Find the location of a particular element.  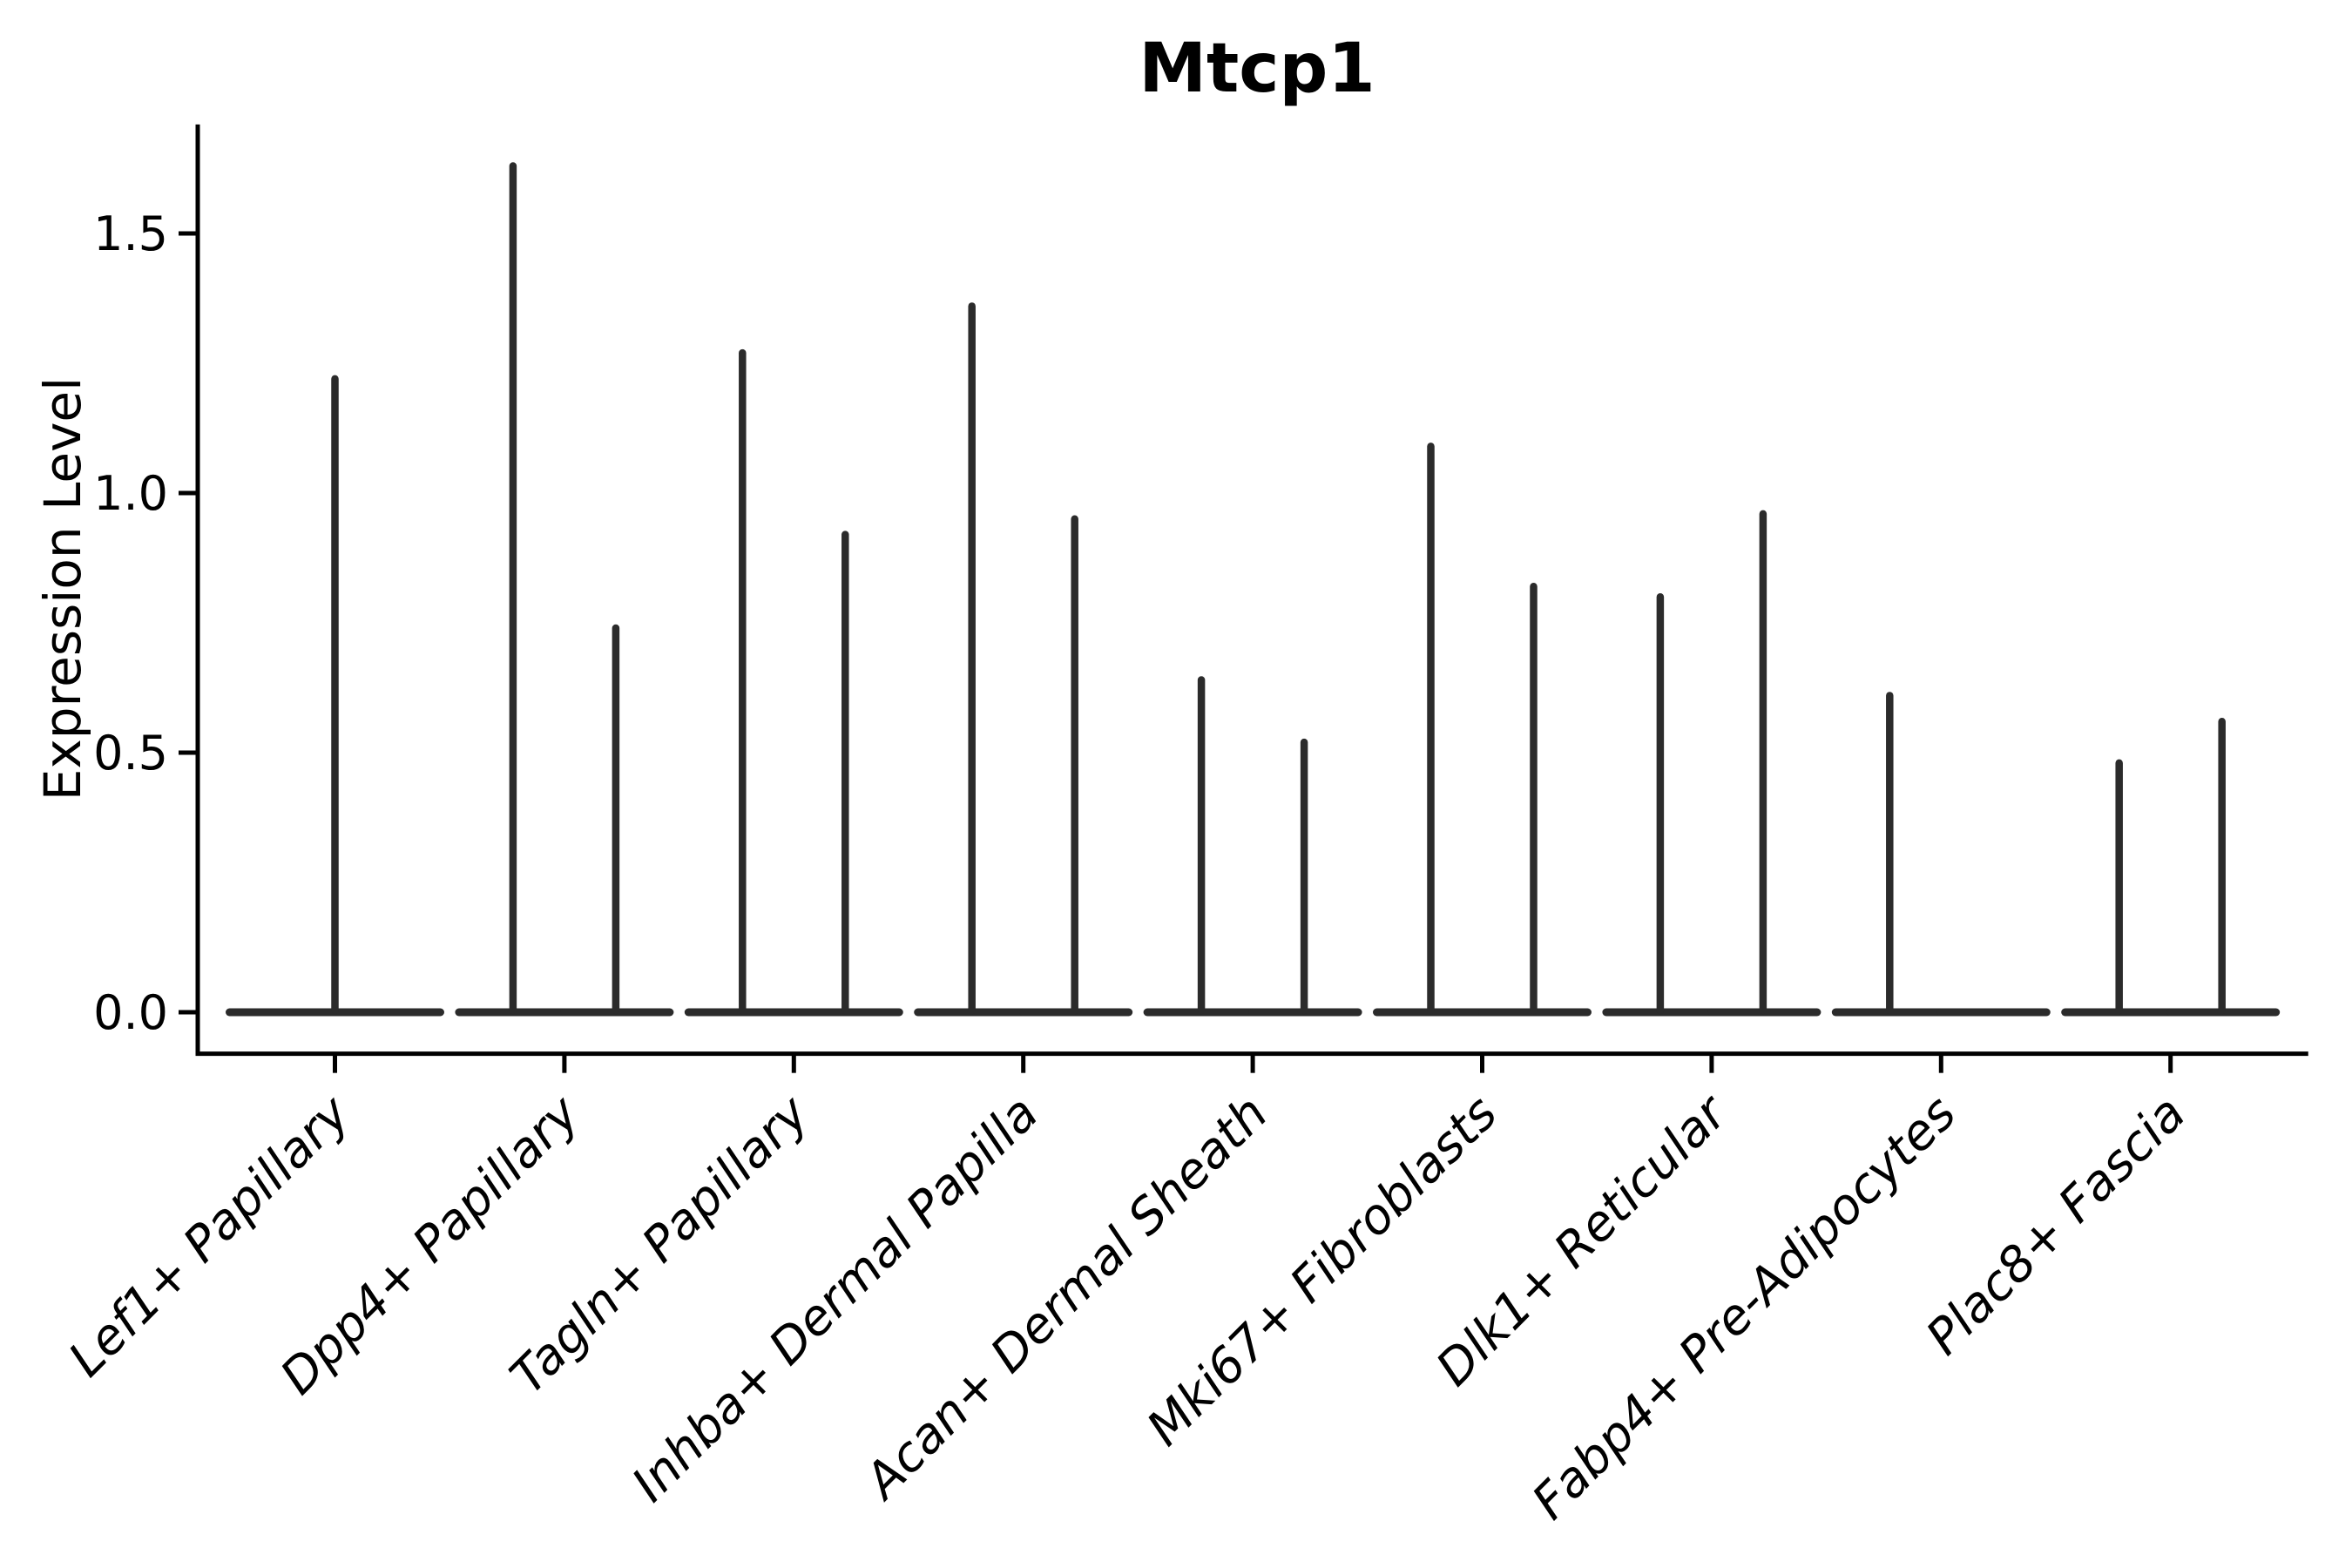

y-tick-label: 1.0 is located at coordinates (130, 494).